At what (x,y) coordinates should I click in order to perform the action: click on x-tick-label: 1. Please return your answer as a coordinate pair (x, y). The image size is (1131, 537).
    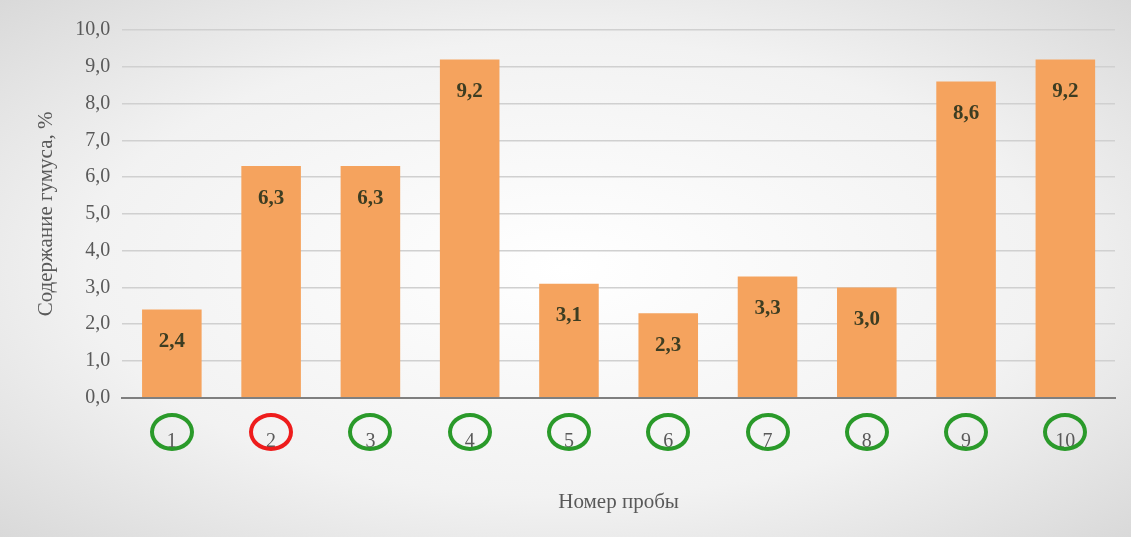
    Looking at the image, I should click on (171, 440).